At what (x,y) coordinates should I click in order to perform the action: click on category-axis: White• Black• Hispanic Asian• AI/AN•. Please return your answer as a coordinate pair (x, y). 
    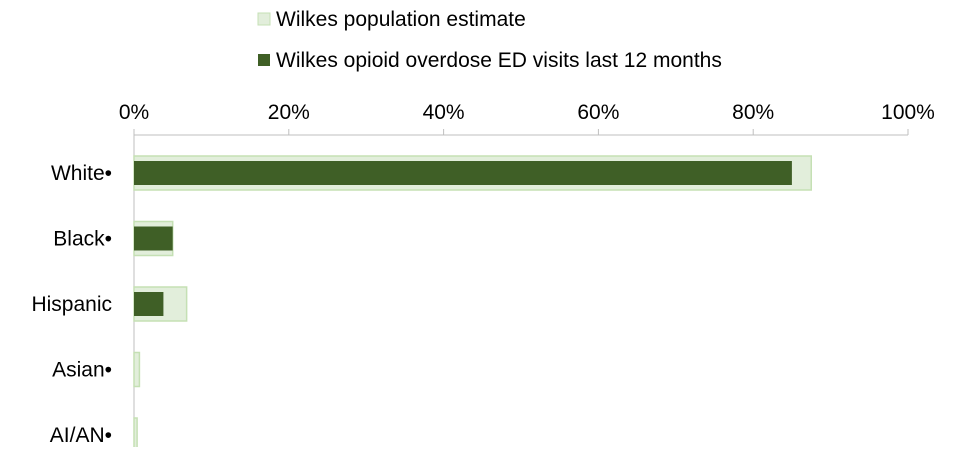
    Looking at the image, I should click on (71, 304).